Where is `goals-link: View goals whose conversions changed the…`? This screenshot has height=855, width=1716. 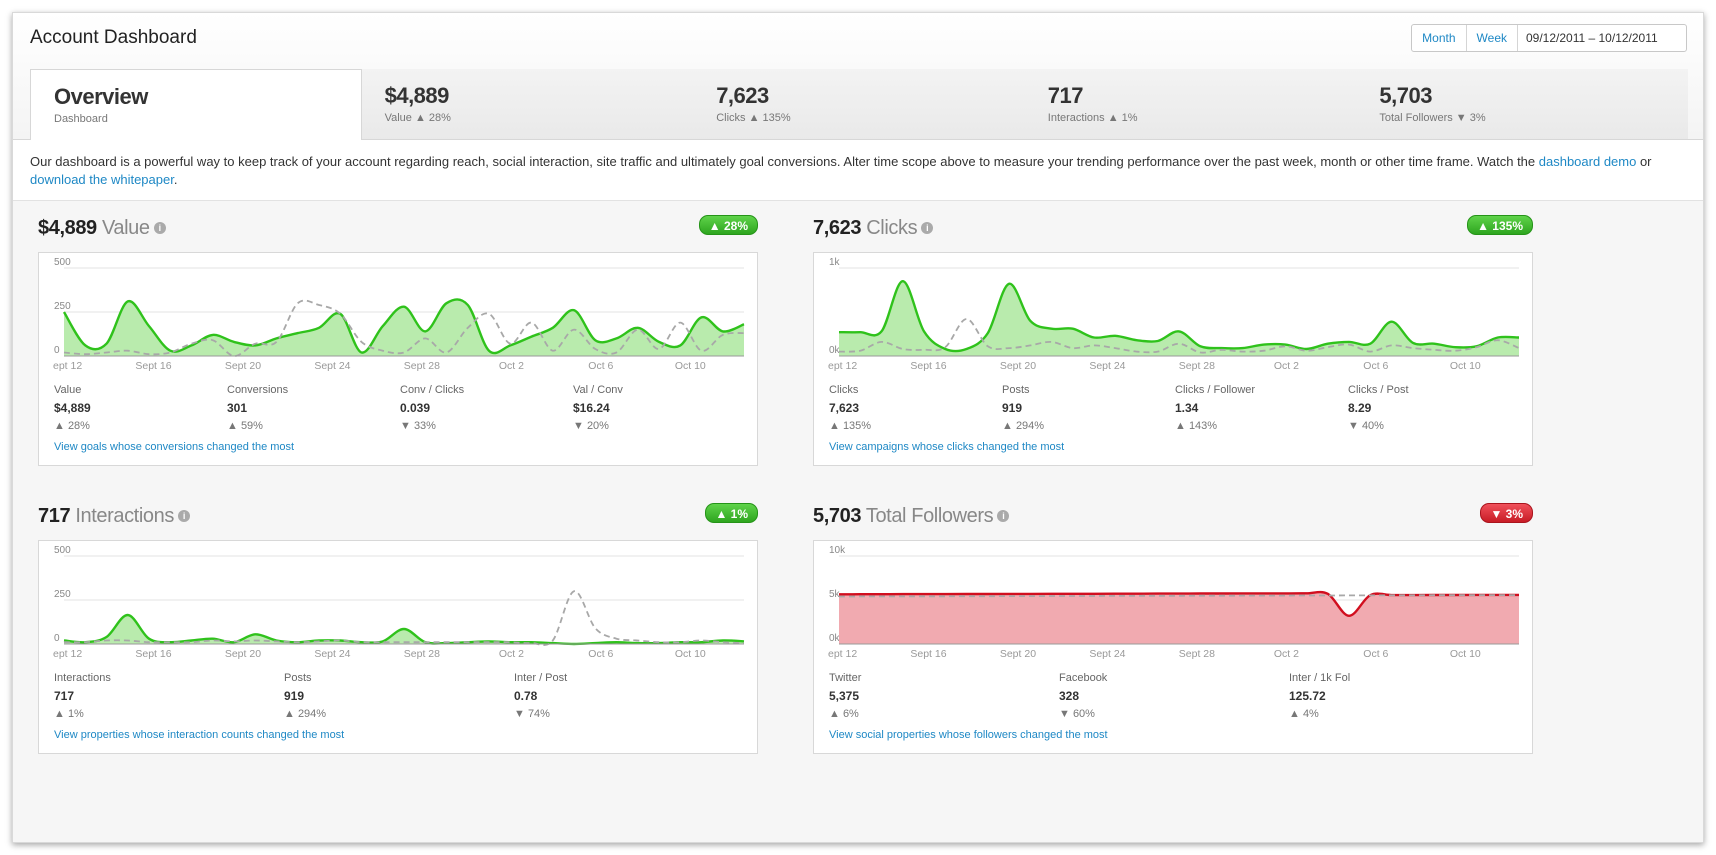 goals-link: View goals whose conversions changed the… is located at coordinates (174, 447).